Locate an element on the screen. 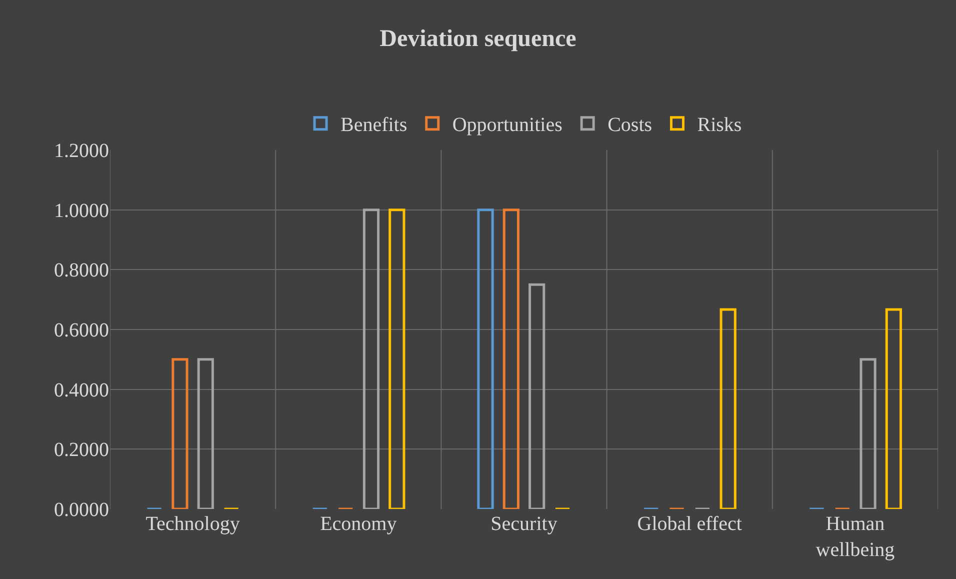 The image size is (956, 579). y-tick-label: 0.6000 is located at coordinates (81, 331).